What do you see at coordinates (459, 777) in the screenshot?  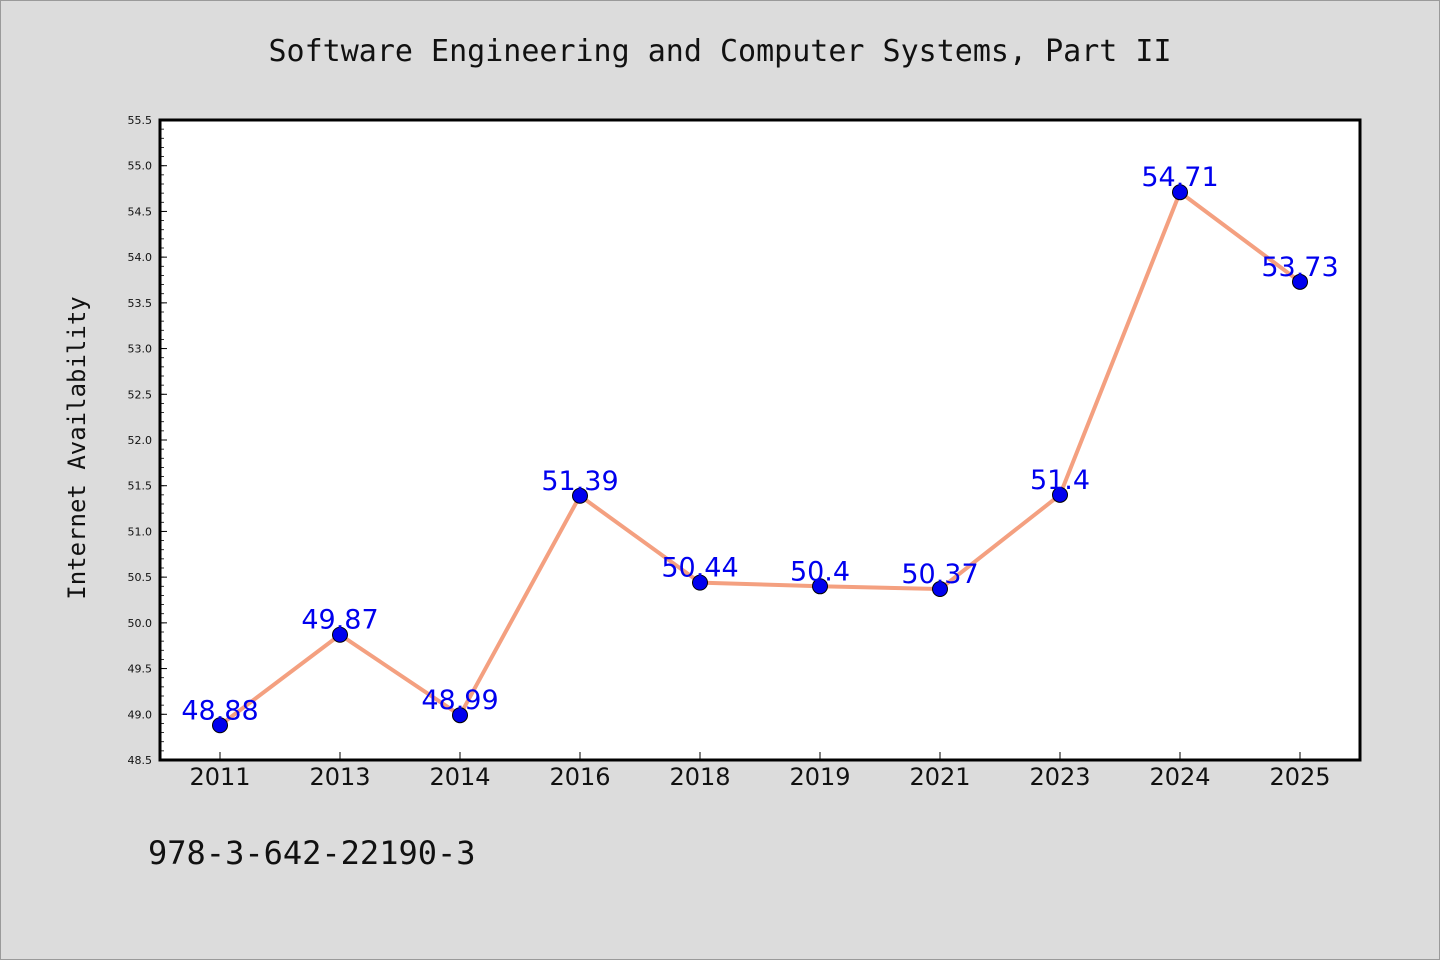 I see `x-tick-label: 2014` at bounding box center [459, 777].